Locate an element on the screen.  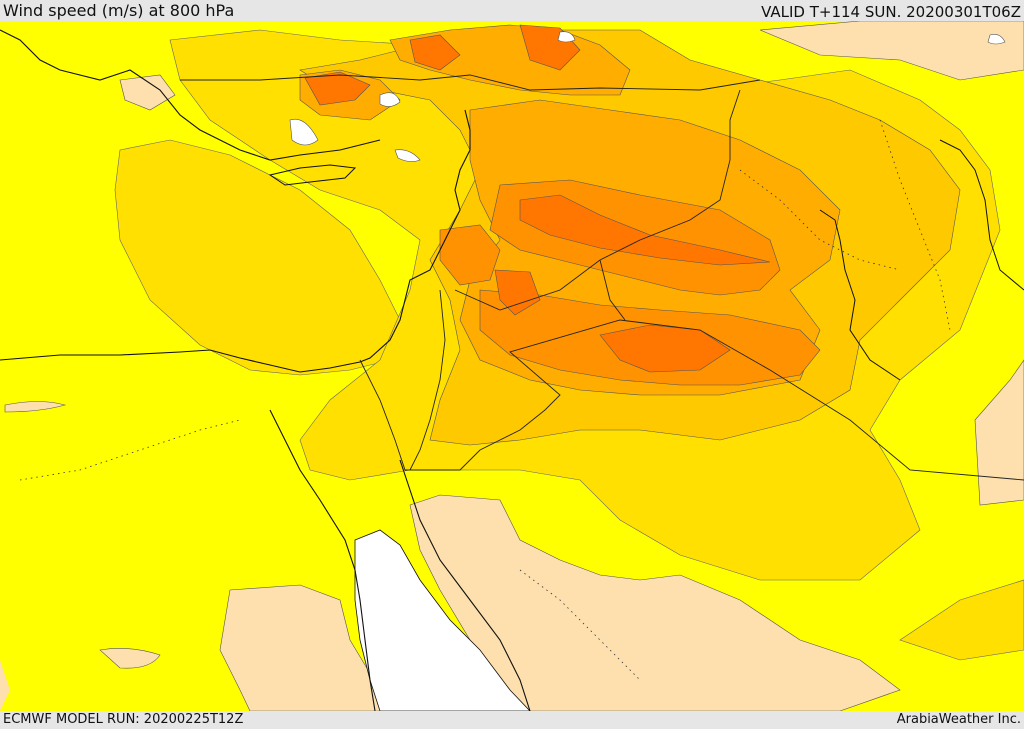
wind-band-southeast is located at coordinates (961, 620).